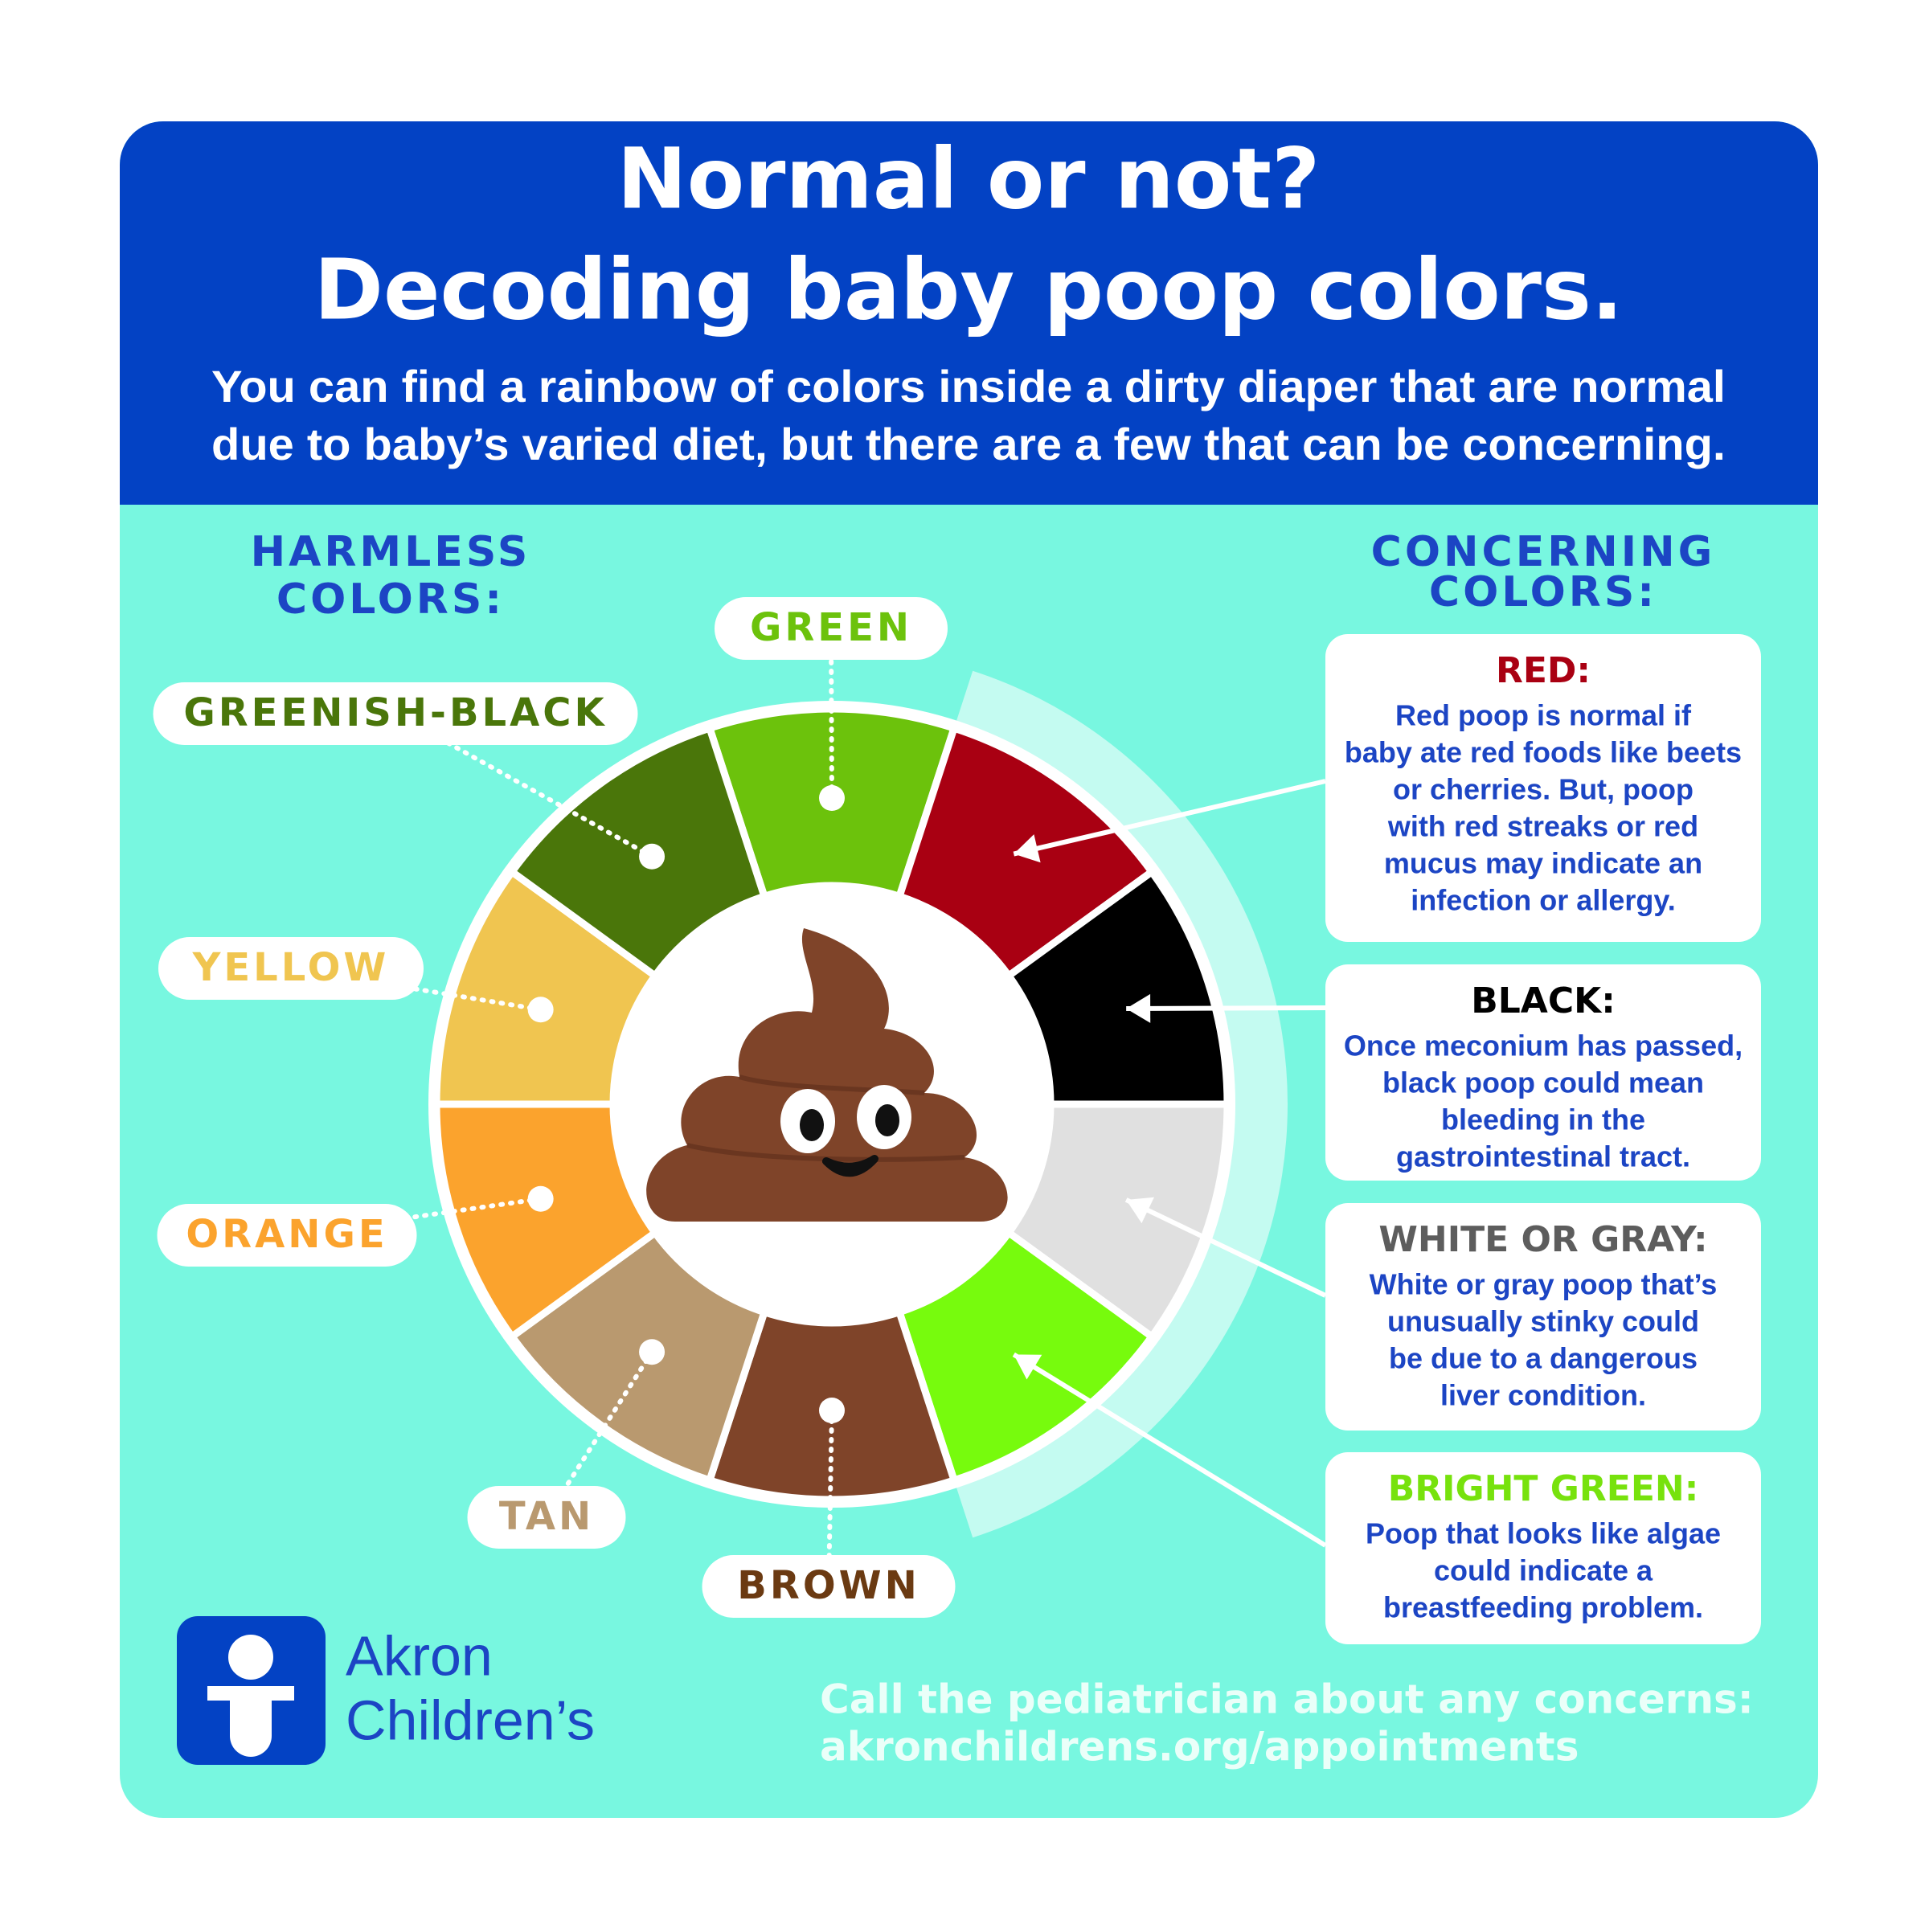  I want to click on concern-text: Red poop is normal if, so click(1543, 715).